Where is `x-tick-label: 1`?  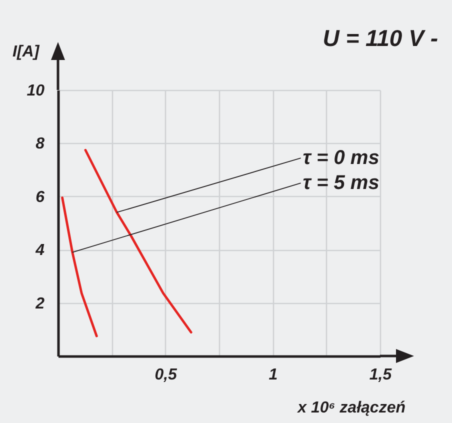 x-tick-label: 1 is located at coordinates (273, 375).